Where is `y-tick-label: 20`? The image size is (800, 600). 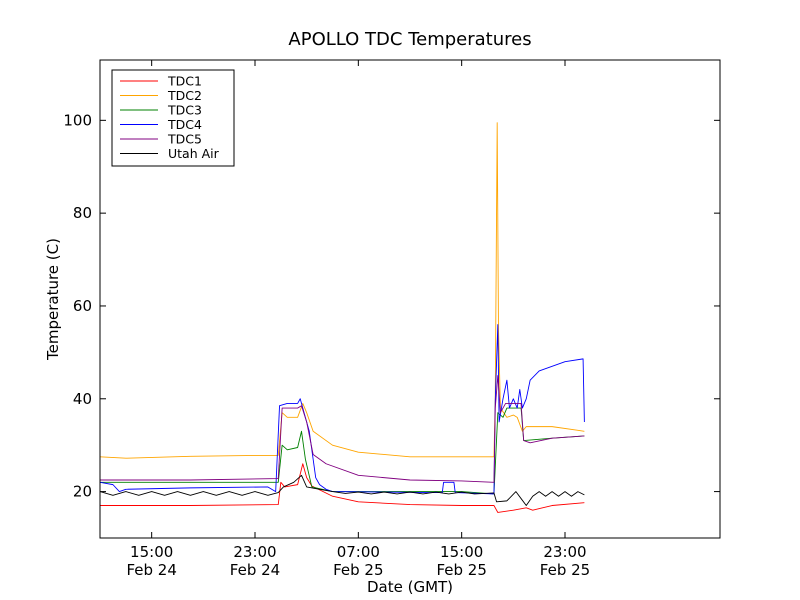
y-tick-label: 20 is located at coordinates (82, 492).